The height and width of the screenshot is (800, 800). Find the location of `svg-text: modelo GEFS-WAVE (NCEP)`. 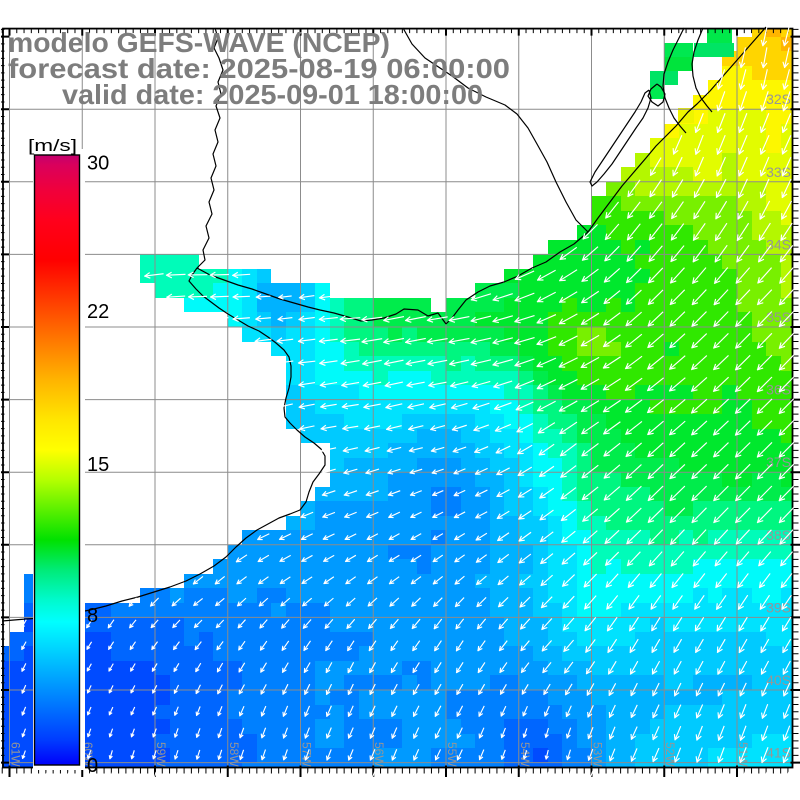

svg-text: modelo GEFS-WAVE (NCEP) is located at coordinates (199, 42).